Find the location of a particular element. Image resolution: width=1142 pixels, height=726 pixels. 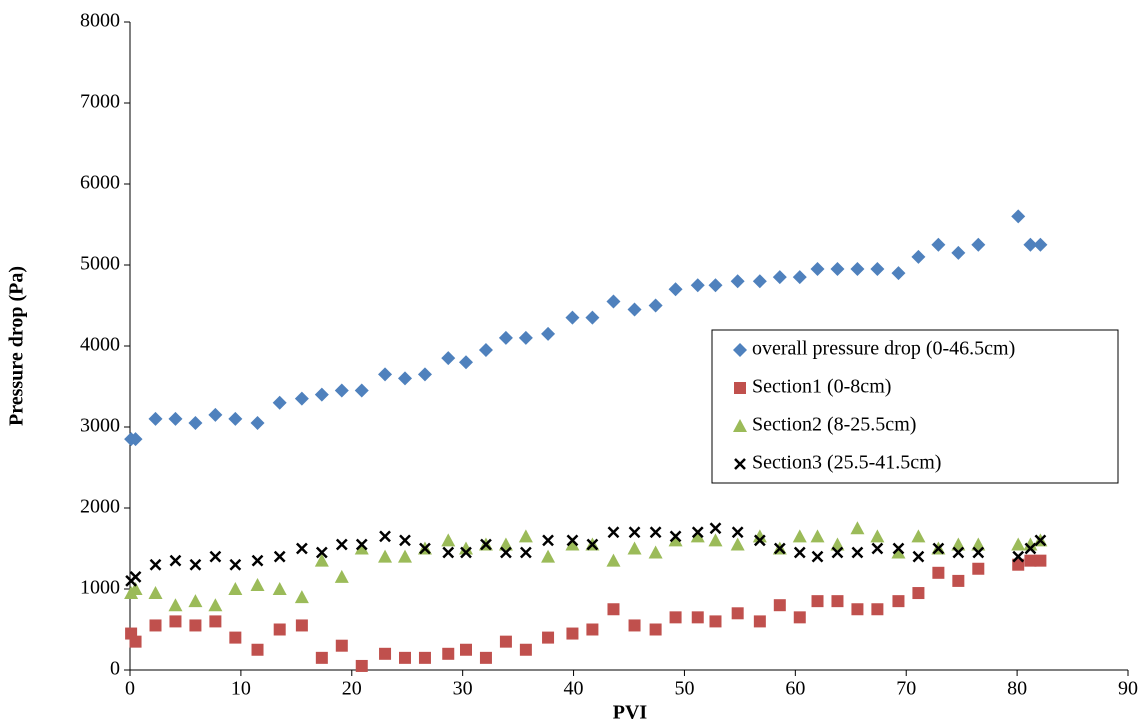

legend-label: Section2 (8-25.5cm) is located at coordinates (834, 425).